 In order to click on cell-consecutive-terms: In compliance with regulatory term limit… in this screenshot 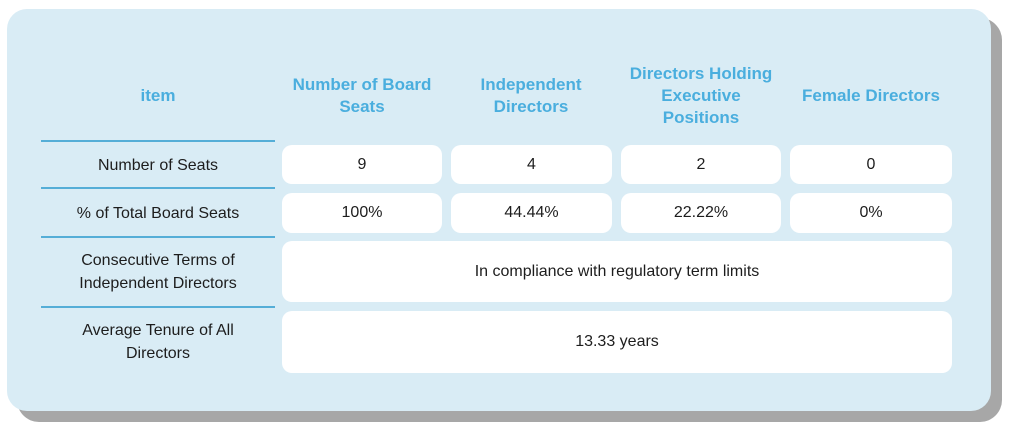, I will do `click(617, 271)`.